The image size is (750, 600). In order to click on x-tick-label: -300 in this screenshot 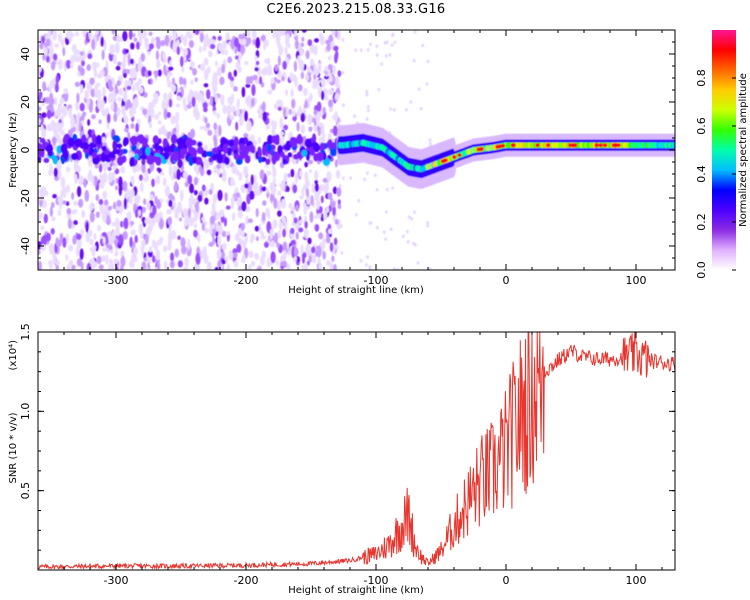, I will do `click(116, 280)`.